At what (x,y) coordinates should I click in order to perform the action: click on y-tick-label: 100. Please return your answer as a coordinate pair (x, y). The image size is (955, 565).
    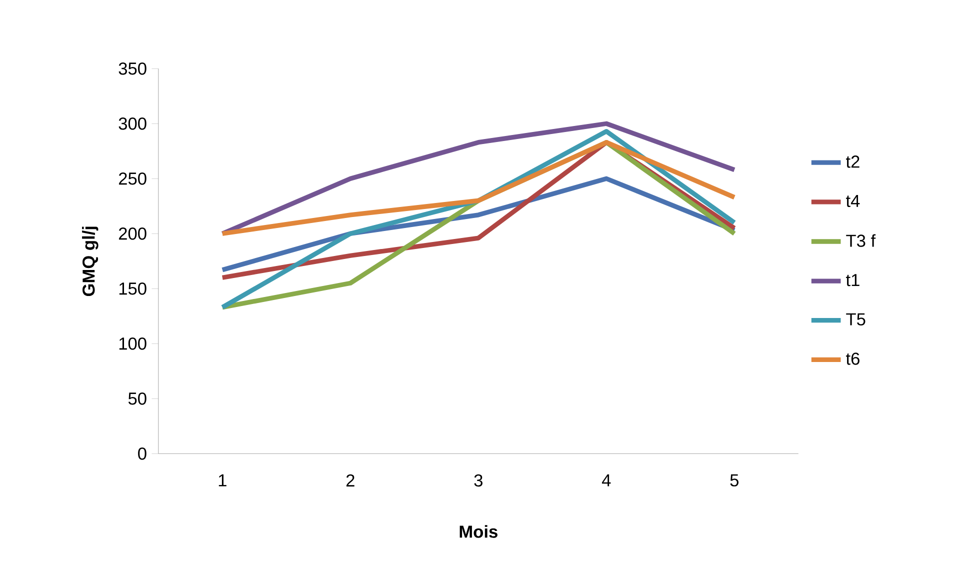
    Looking at the image, I should click on (132, 343).